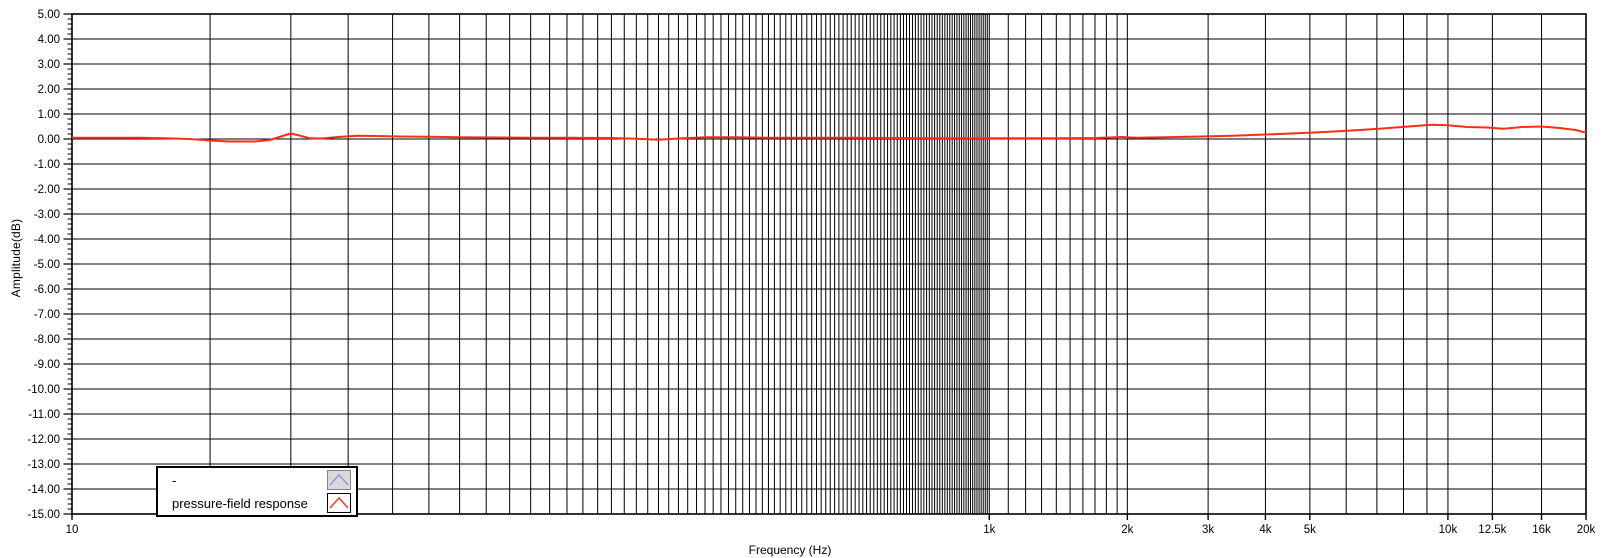 This screenshot has width=1601, height=558. Describe the element at coordinates (790, 550) in the screenshot. I see `x-axis-title: Frequency (Hz)` at that location.